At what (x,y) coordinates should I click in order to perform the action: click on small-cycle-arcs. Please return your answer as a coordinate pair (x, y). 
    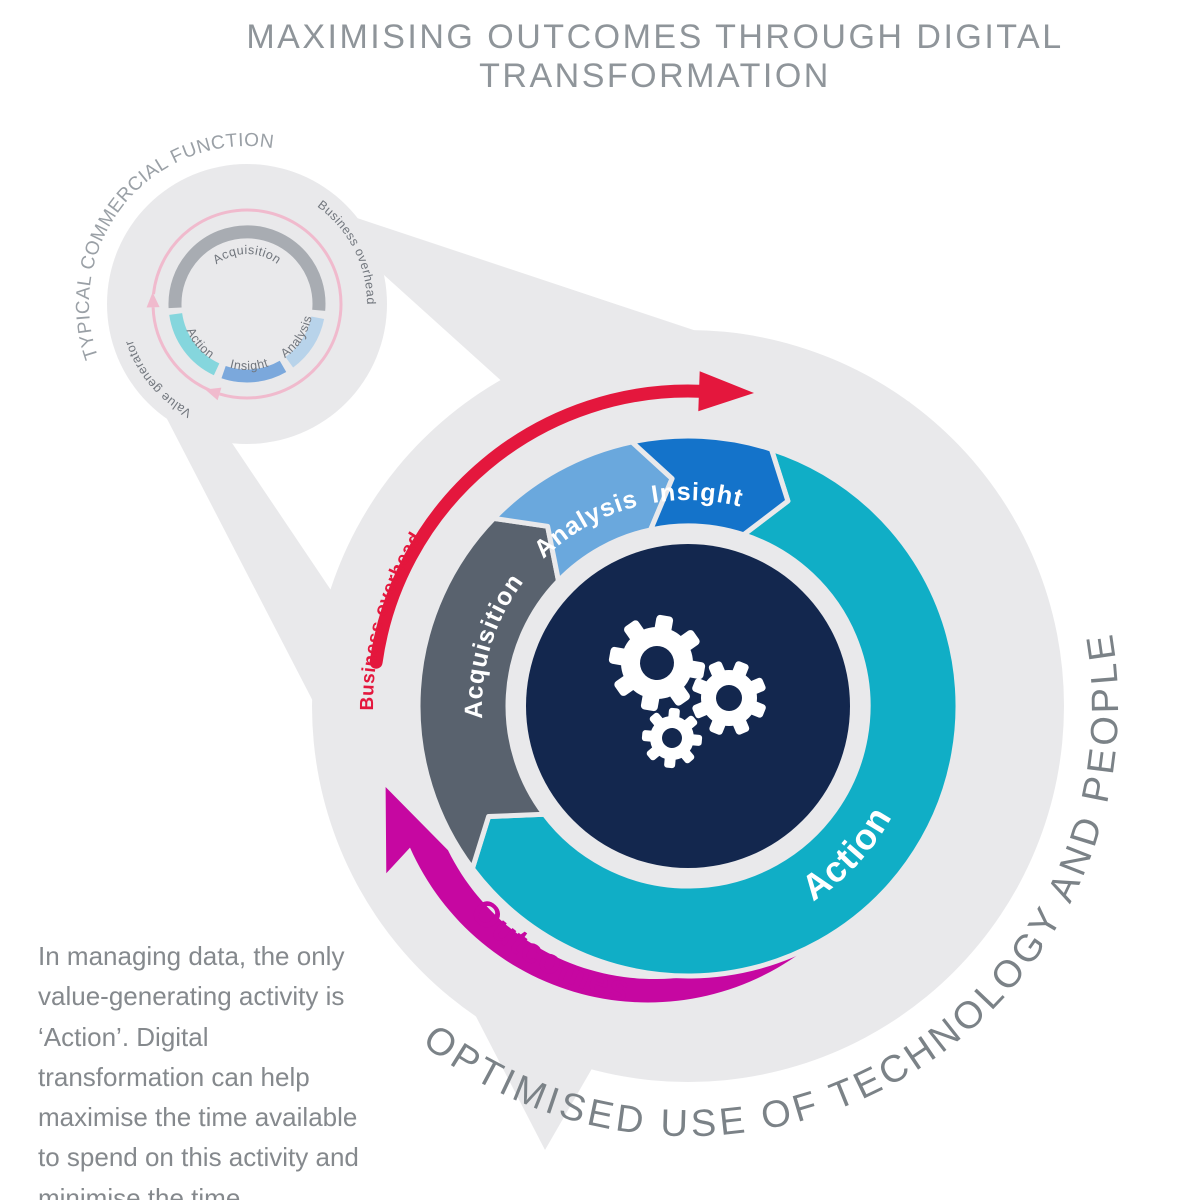
    Looking at the image, I should click on (247, 304).